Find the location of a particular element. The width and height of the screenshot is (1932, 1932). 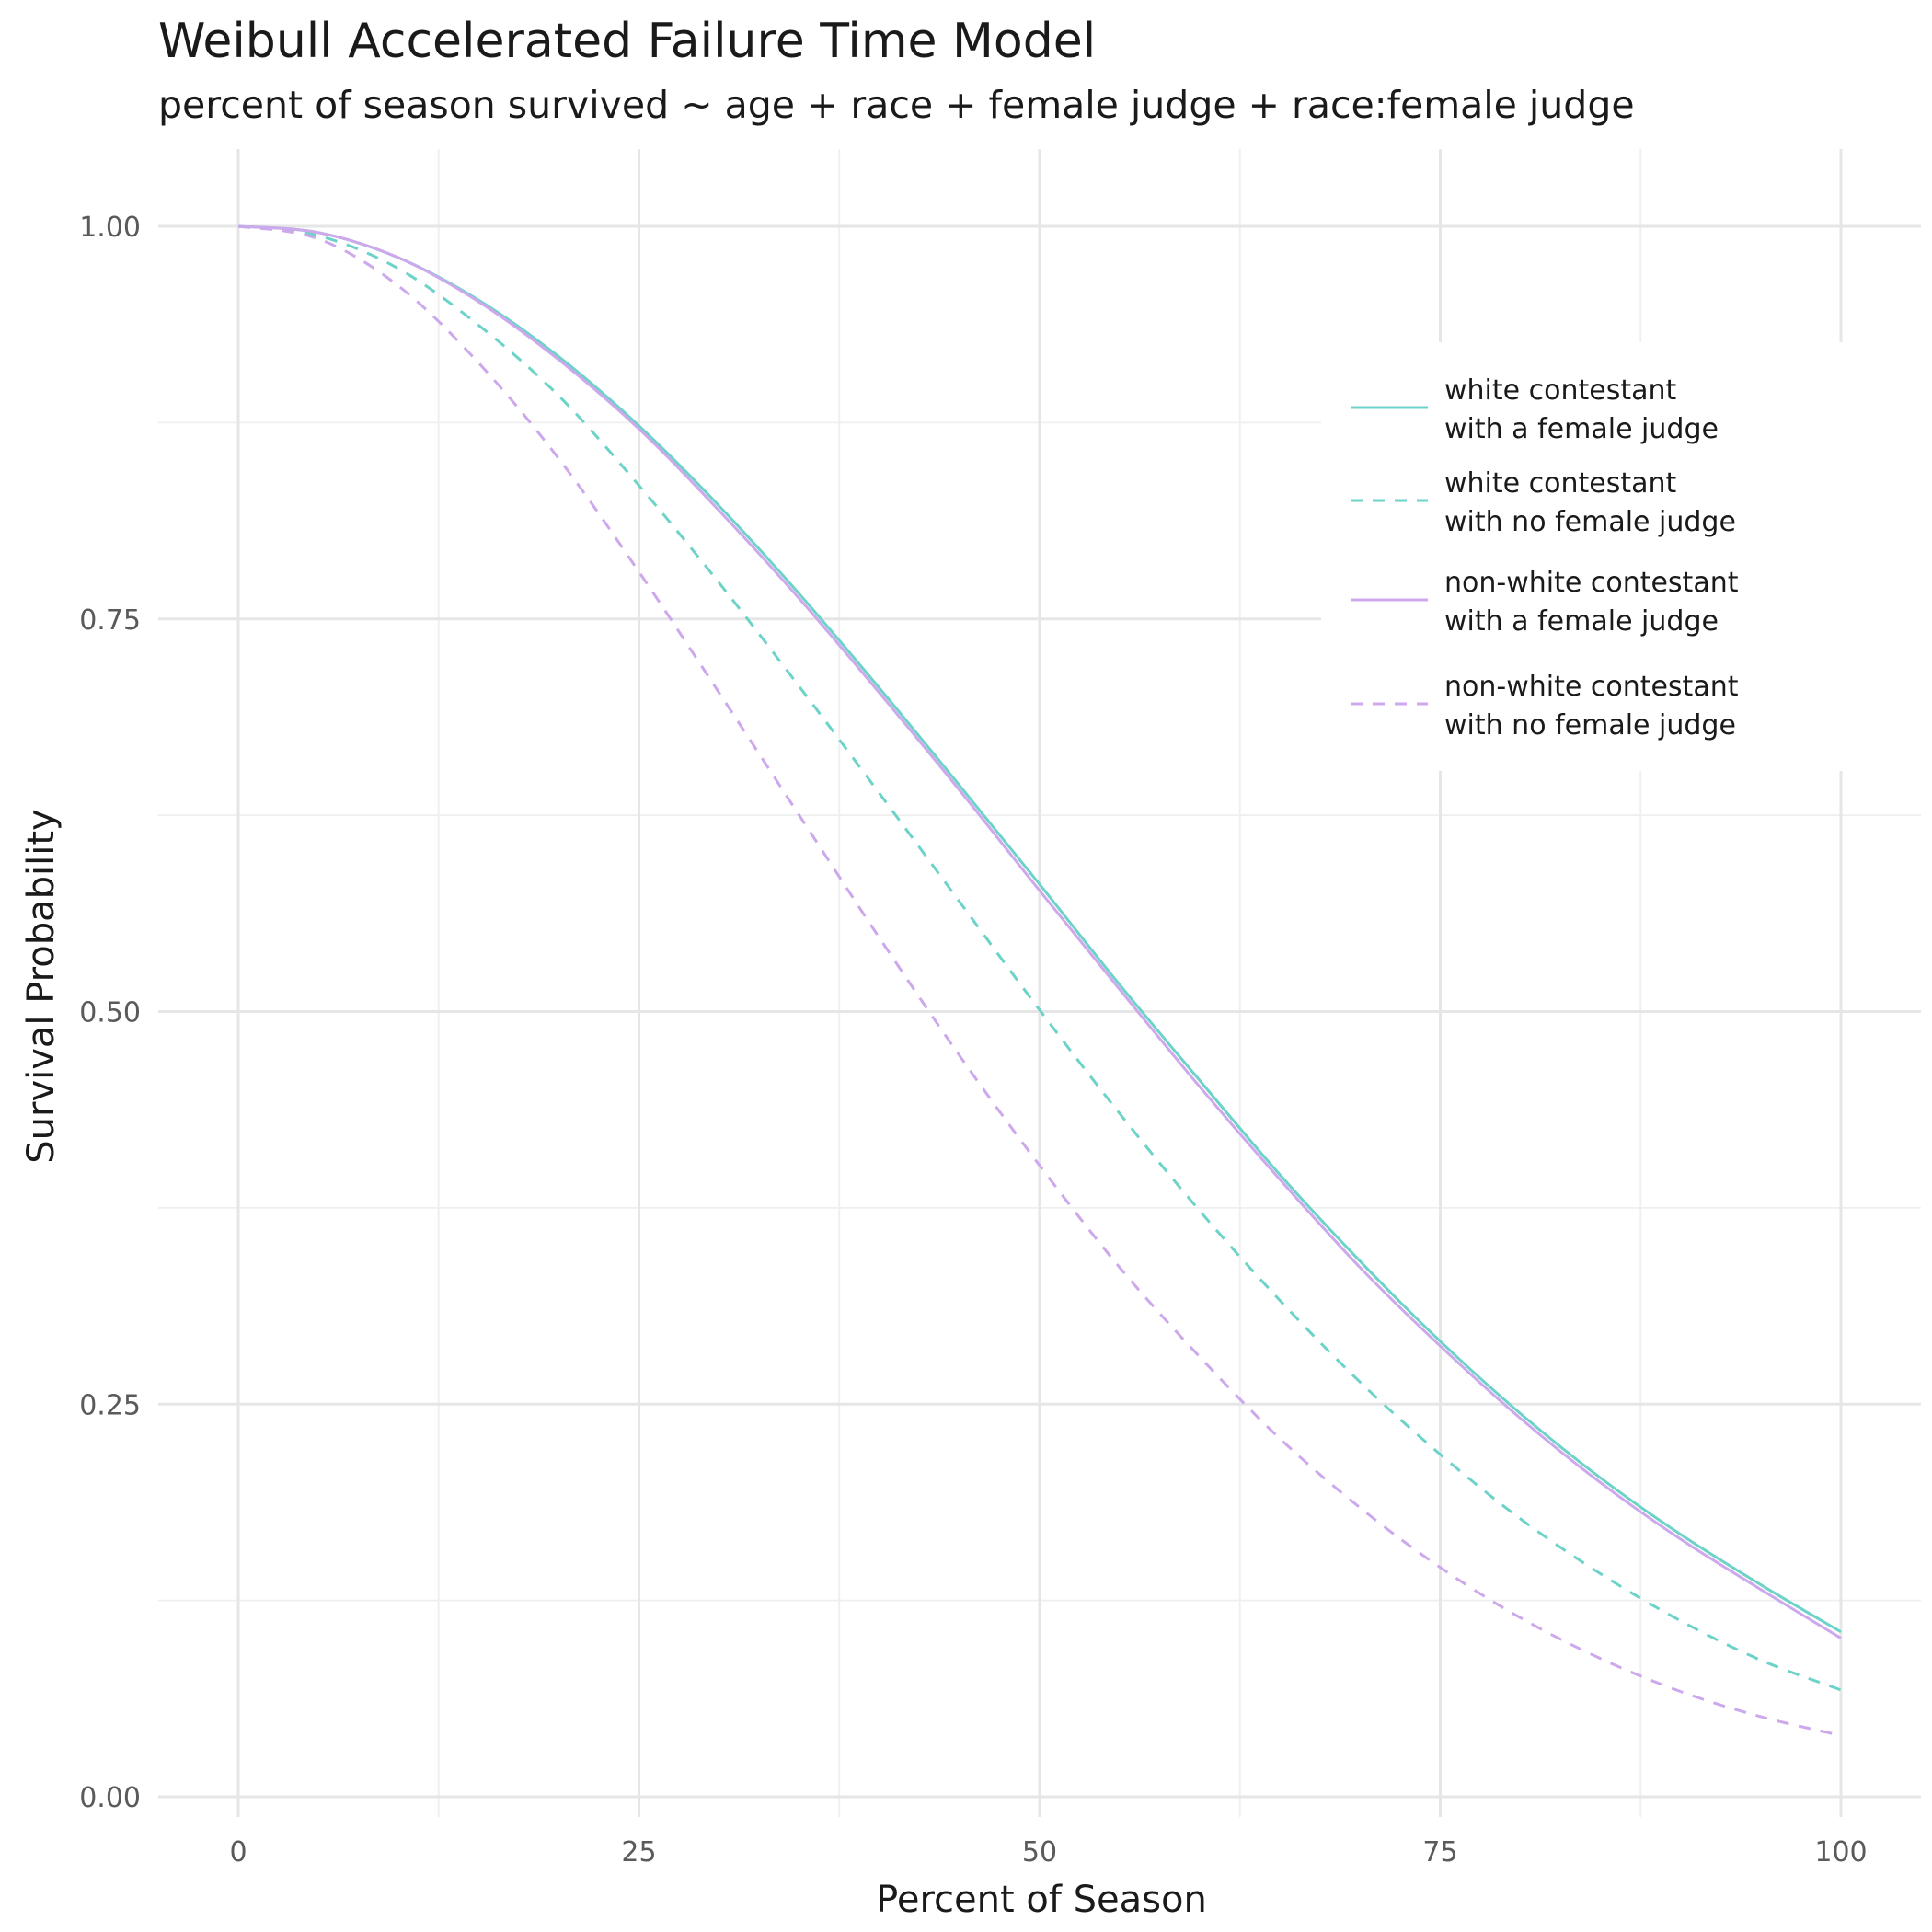

x-axis-title: Percent of Season is located at coordinates (1041, 1900).